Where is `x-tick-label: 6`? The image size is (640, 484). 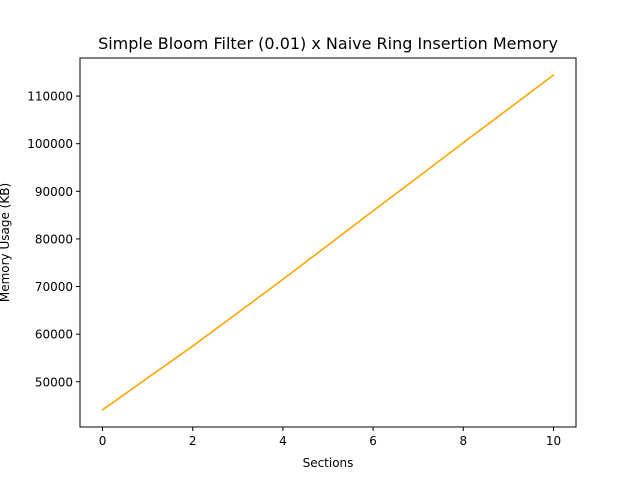
x-tick-label: 6 is located at coordinates (373, 441).